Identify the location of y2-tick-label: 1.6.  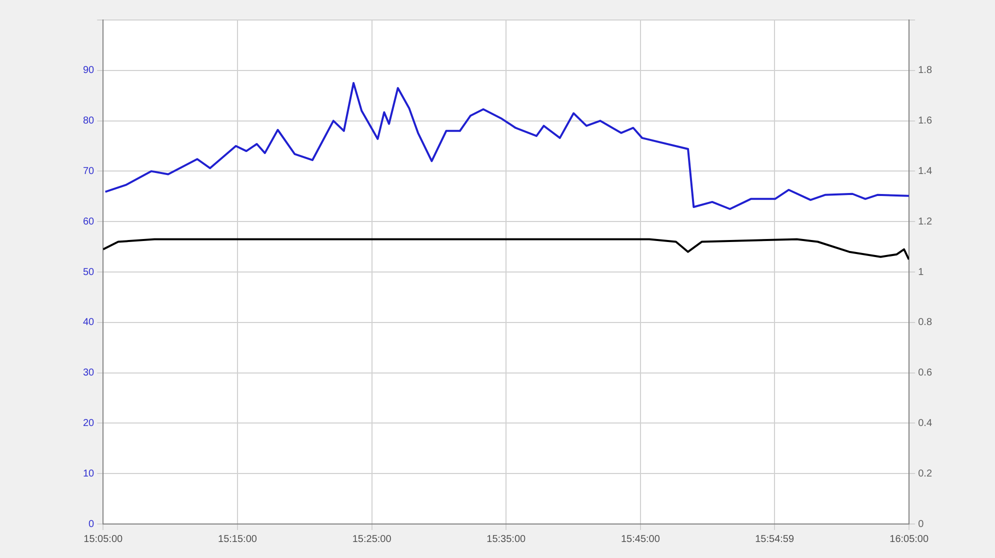
(925, 121).